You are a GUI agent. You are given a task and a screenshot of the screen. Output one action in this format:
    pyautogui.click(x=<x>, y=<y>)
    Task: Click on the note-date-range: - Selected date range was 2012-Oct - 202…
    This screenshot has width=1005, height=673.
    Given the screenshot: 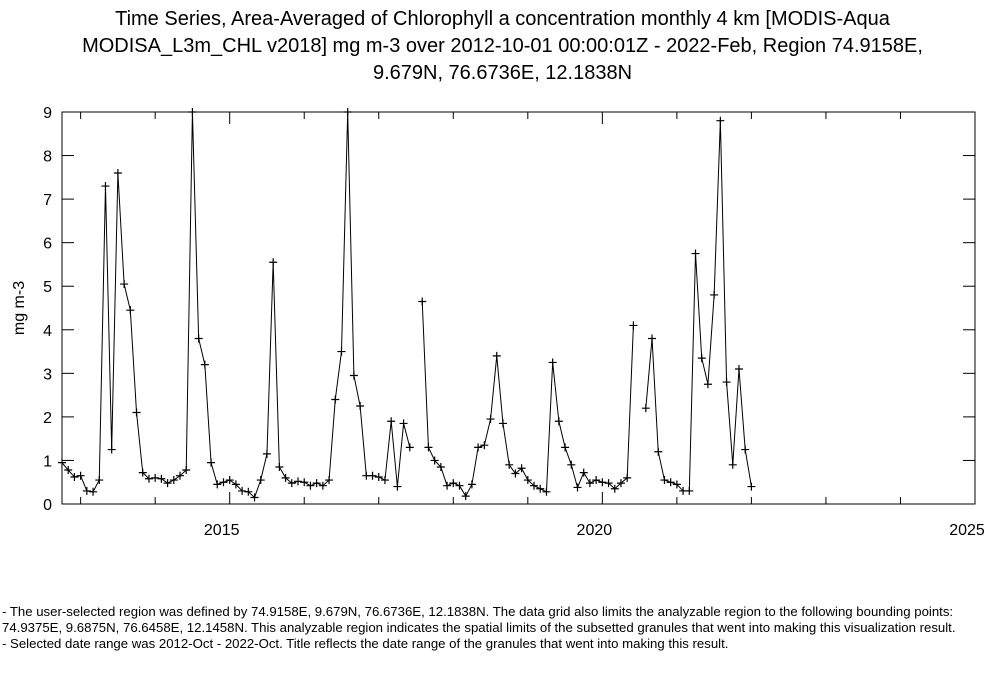 What is the action you would take?
    pyautogui.click(x=365, y=643)
    